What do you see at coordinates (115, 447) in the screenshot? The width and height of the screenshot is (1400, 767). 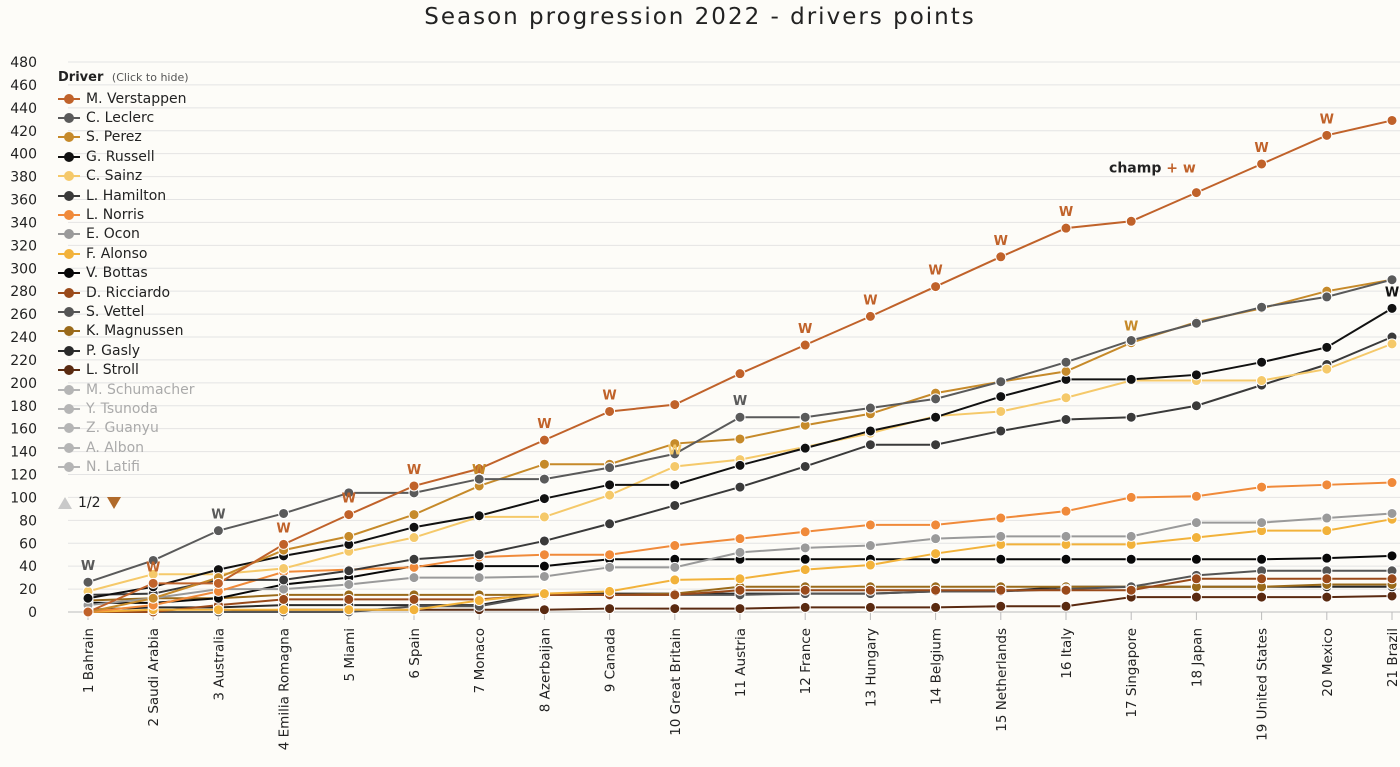 I see `legend-label: A. Albon` at bounding box center [115, 447].